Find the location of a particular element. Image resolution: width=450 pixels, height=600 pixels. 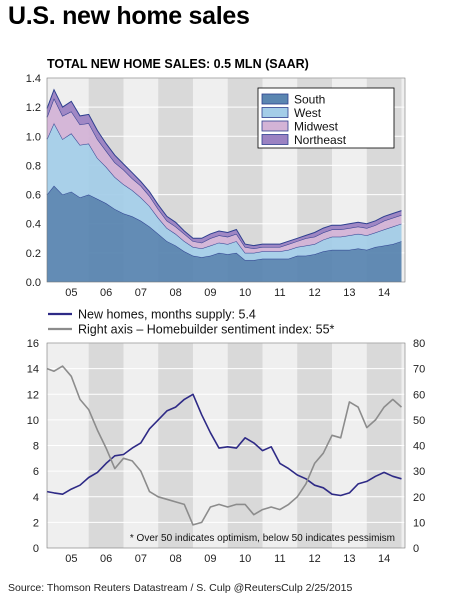

top-y-tick-label: 1.4 is located at coordinates (33, 79).